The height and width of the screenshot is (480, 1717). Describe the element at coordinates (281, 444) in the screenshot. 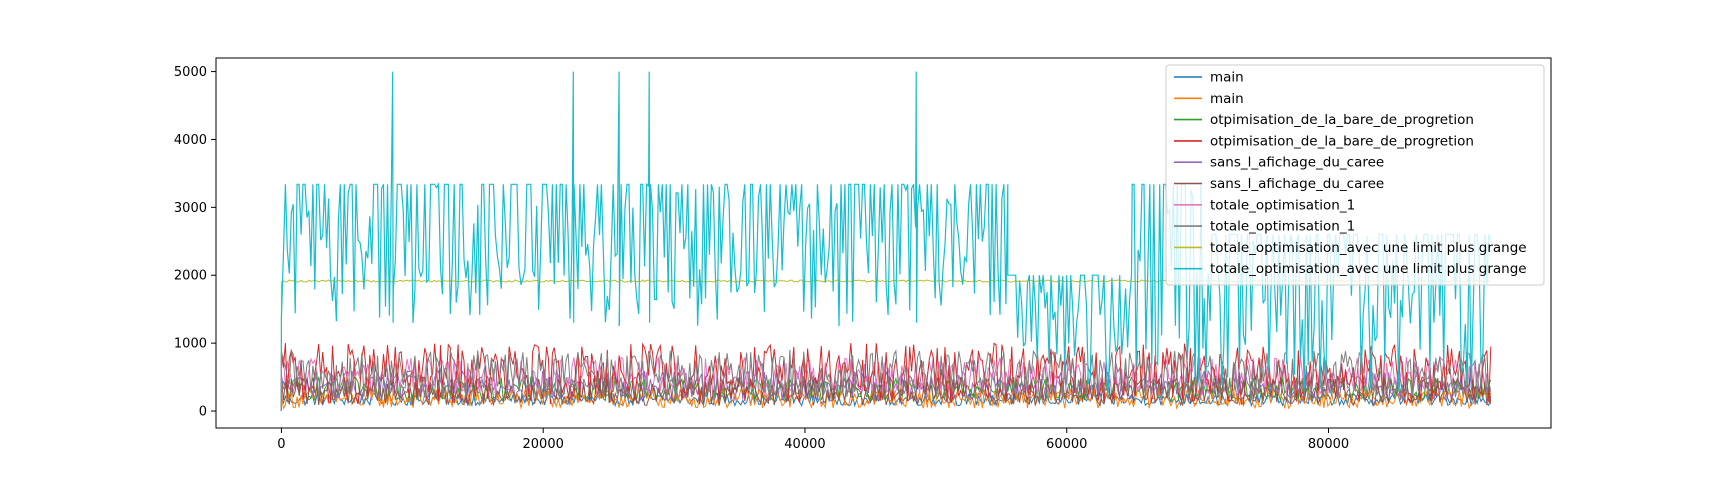

I see `x-tick-label: 0` at that location.